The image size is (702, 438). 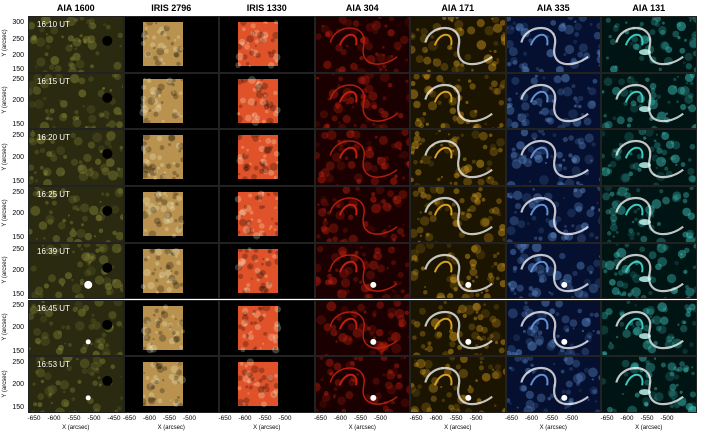 I want to click on panel-cell: 16:10 UT, so click(x=76, y=44).